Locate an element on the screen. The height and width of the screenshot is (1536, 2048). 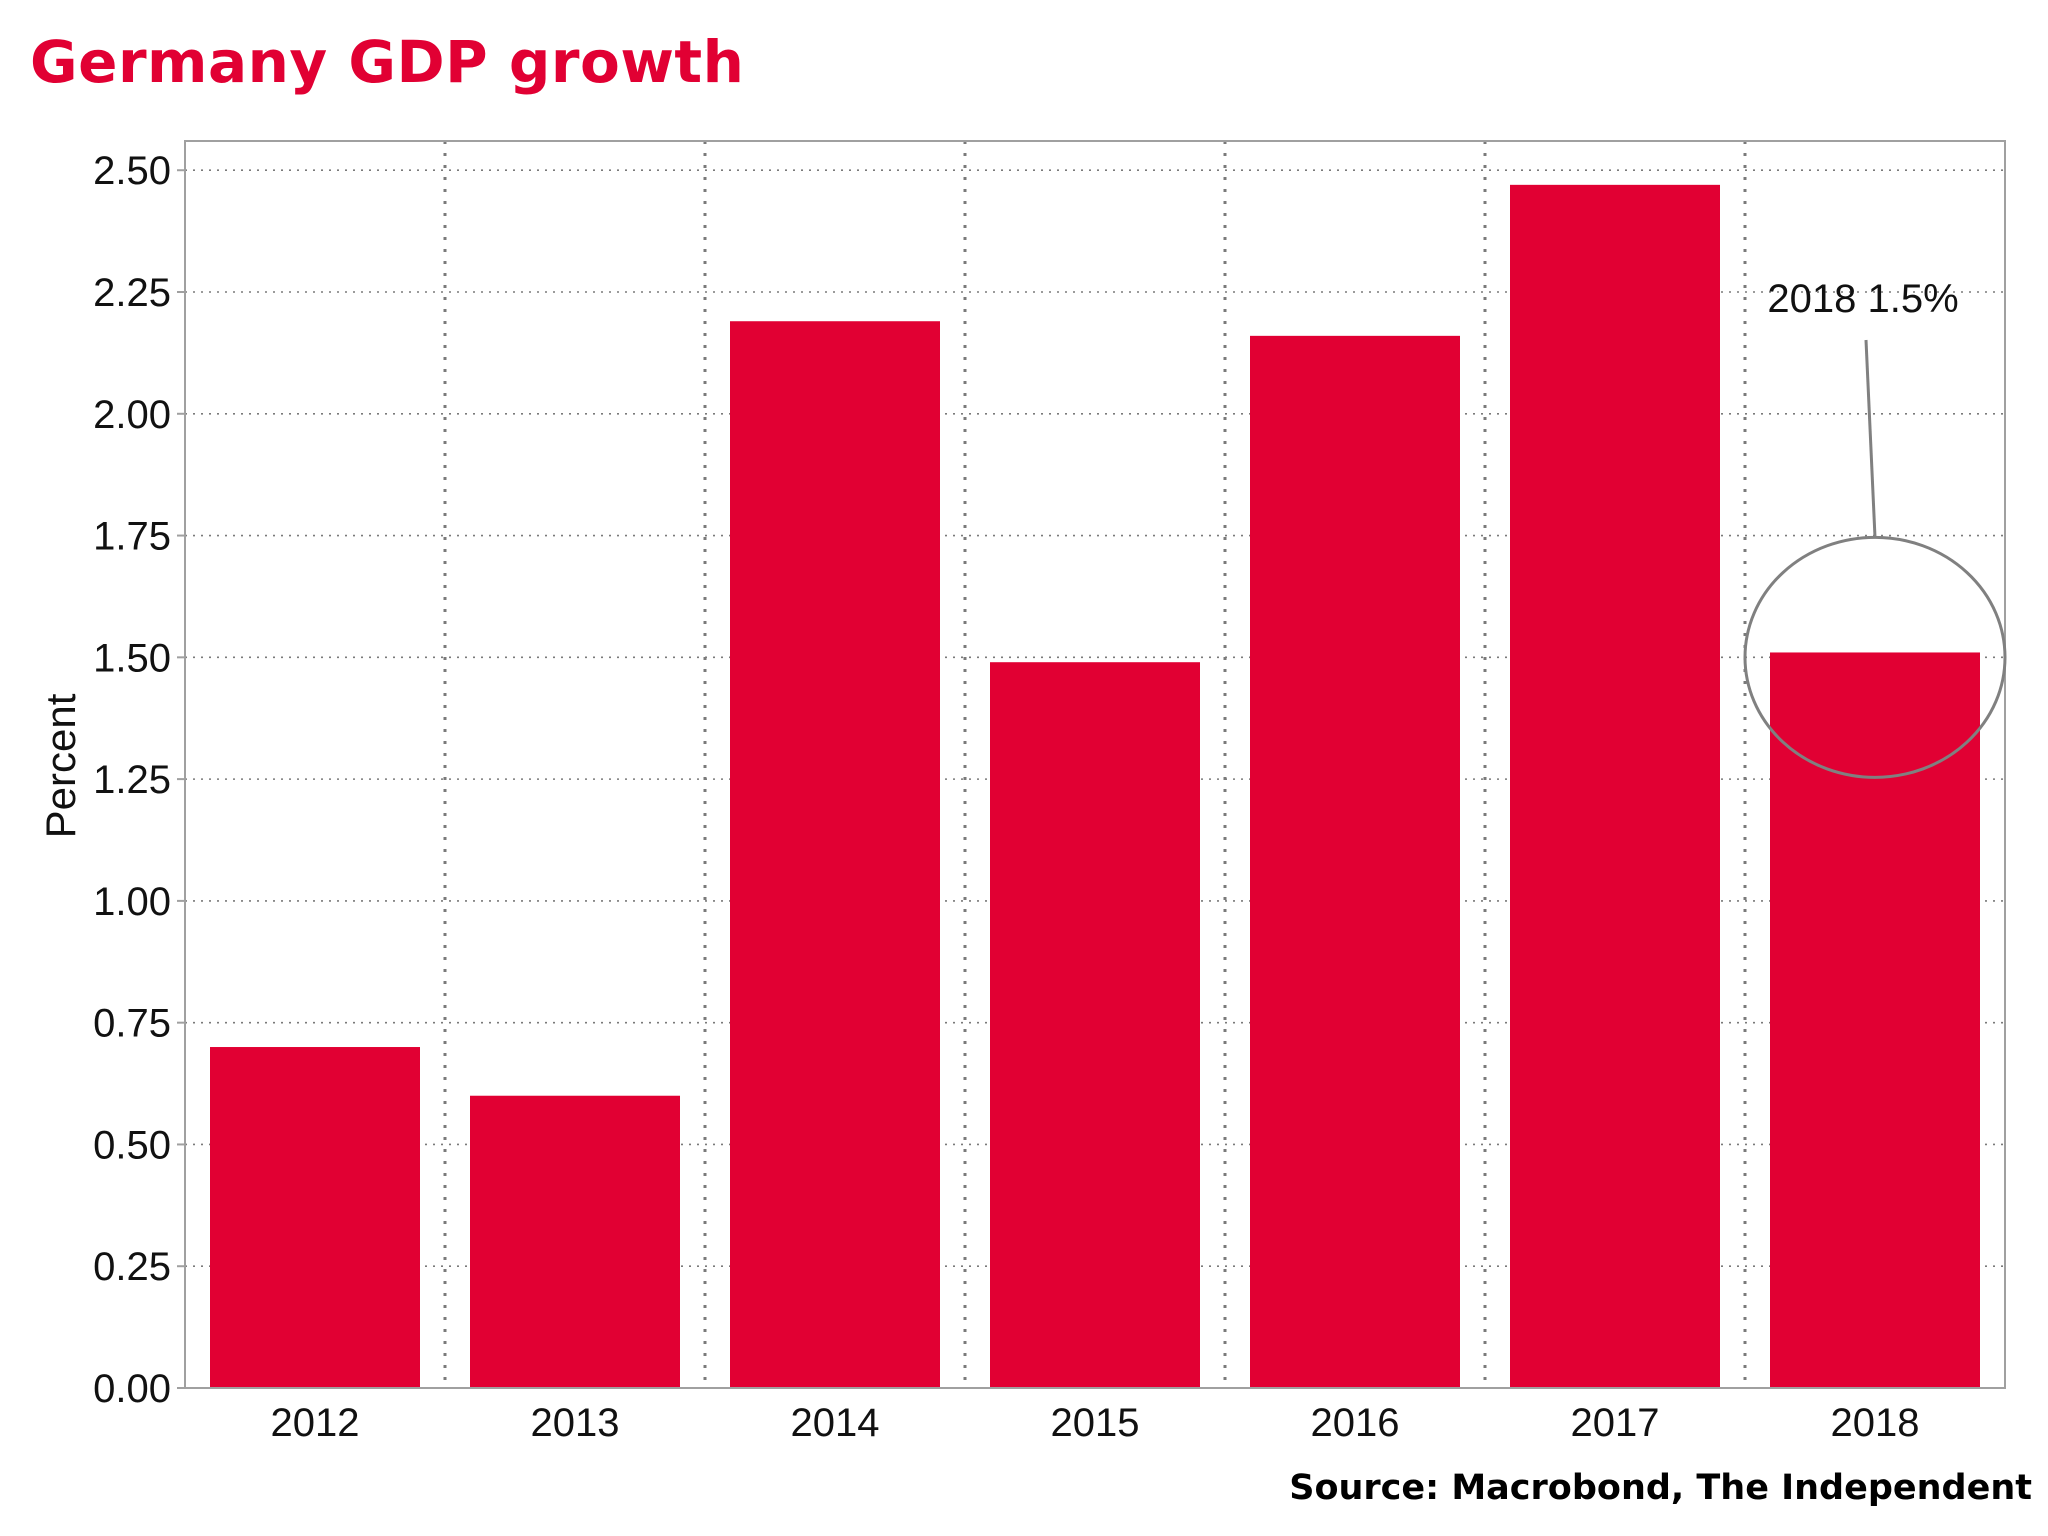
bar-2014 is located at coordinates (835, 854).